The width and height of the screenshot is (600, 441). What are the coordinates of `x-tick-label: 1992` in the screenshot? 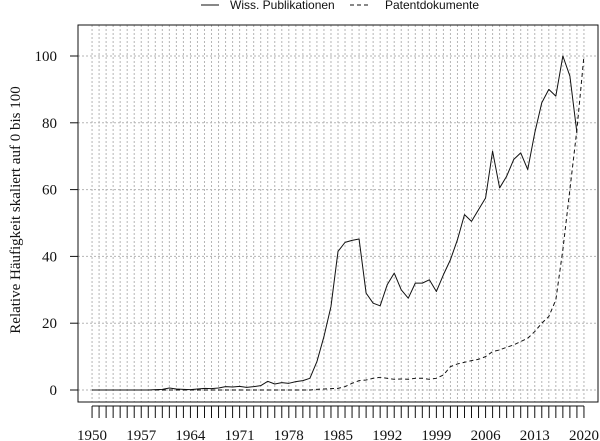 It's located at (387, 434).